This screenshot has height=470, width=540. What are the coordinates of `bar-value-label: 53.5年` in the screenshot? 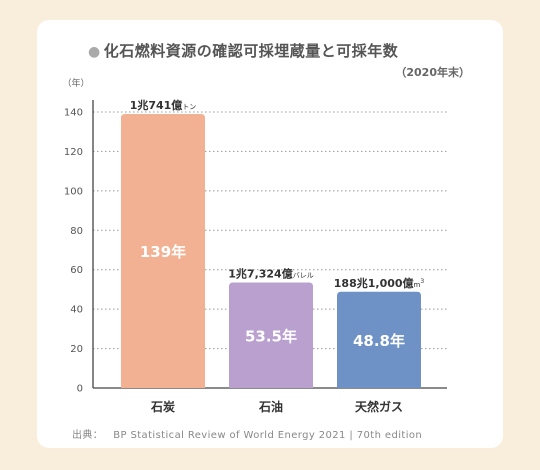 It's located at (271, 336).